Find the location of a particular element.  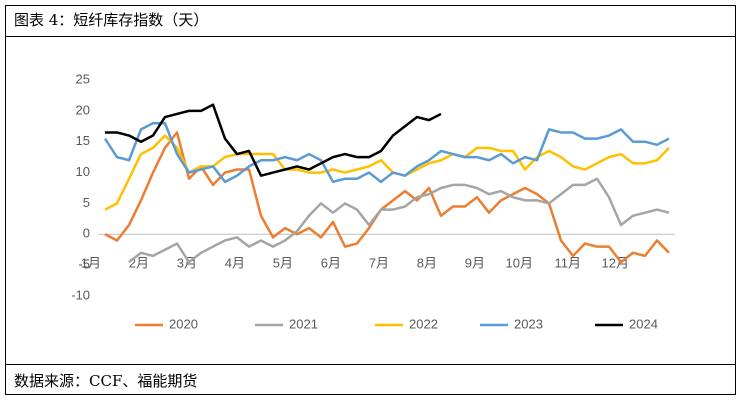

source-note: 数据来源：CCF、福能期货 is located at coordinates (105, 381).